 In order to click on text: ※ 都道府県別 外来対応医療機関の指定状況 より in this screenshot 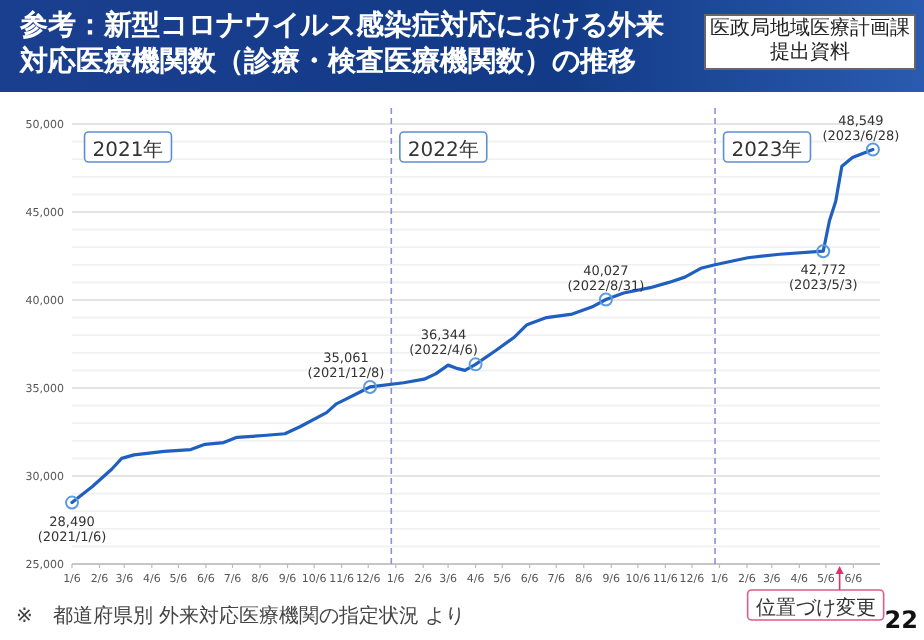, I will do `click(241, 616)`.